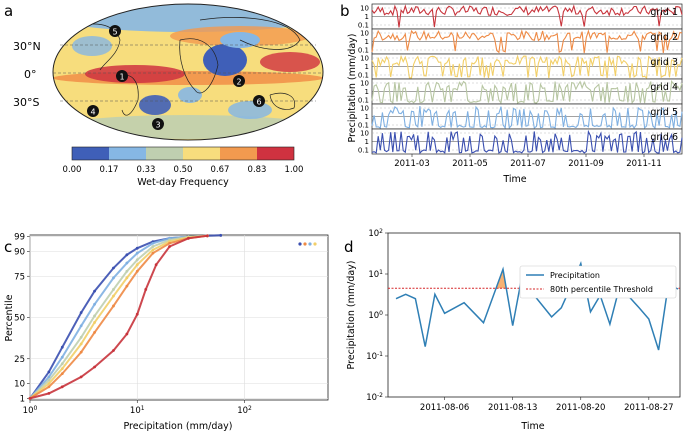  I want to click on panel-c-xtick: 10², so click(244, 411).